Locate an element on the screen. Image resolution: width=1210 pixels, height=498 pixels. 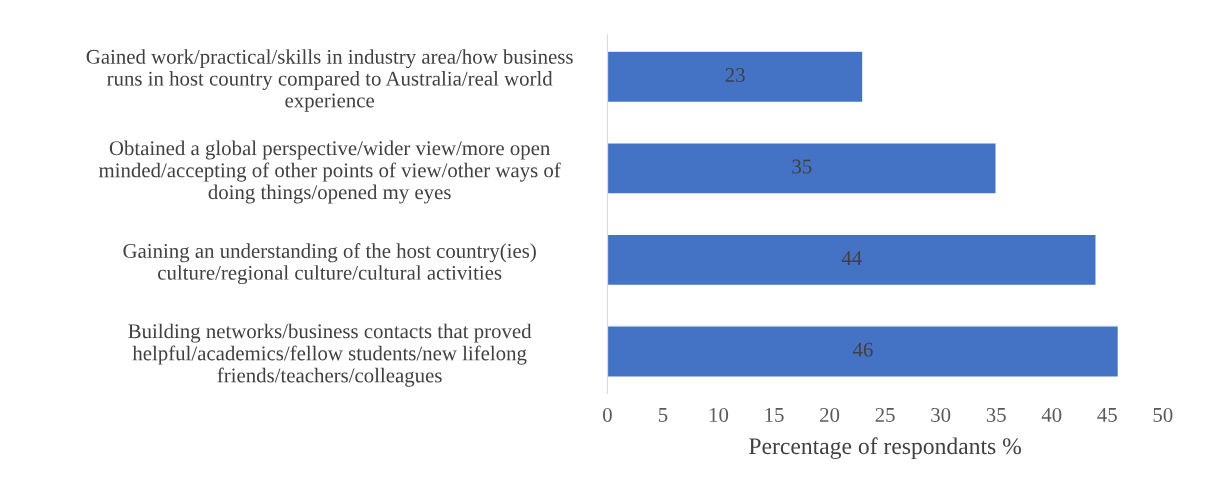
data-label: 35 is located at coordinates (802, 166).